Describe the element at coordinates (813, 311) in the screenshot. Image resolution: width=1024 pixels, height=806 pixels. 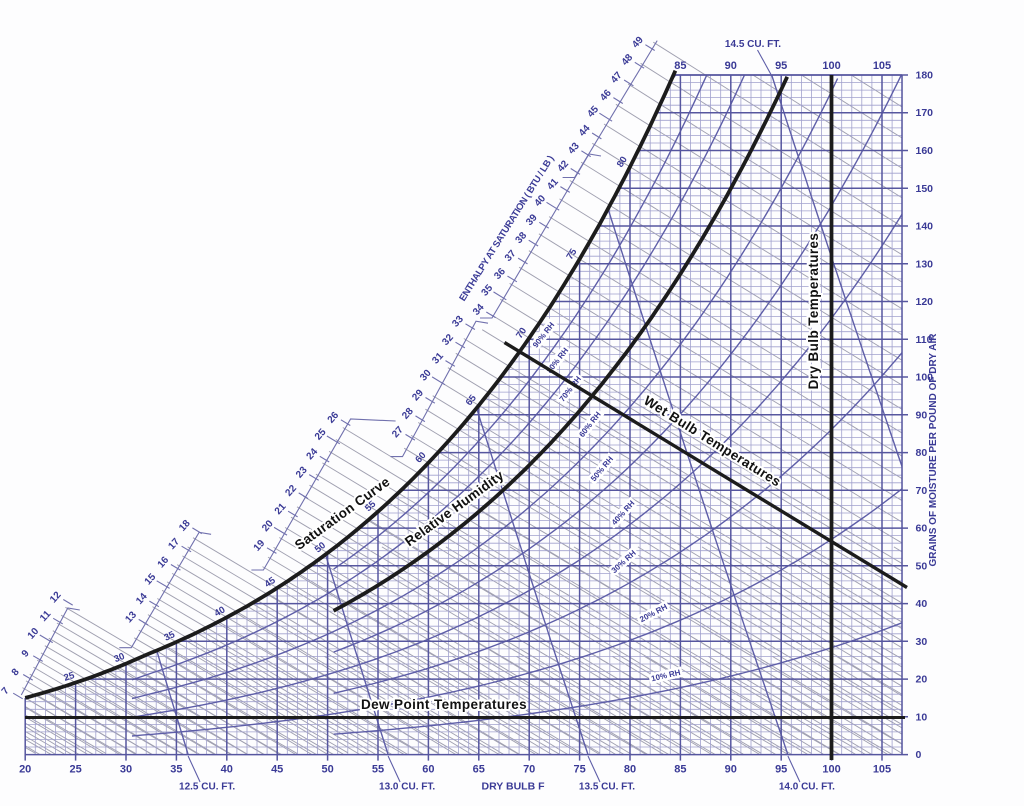
I see `svg-text: Dry Bulb Temperatures` at that location.